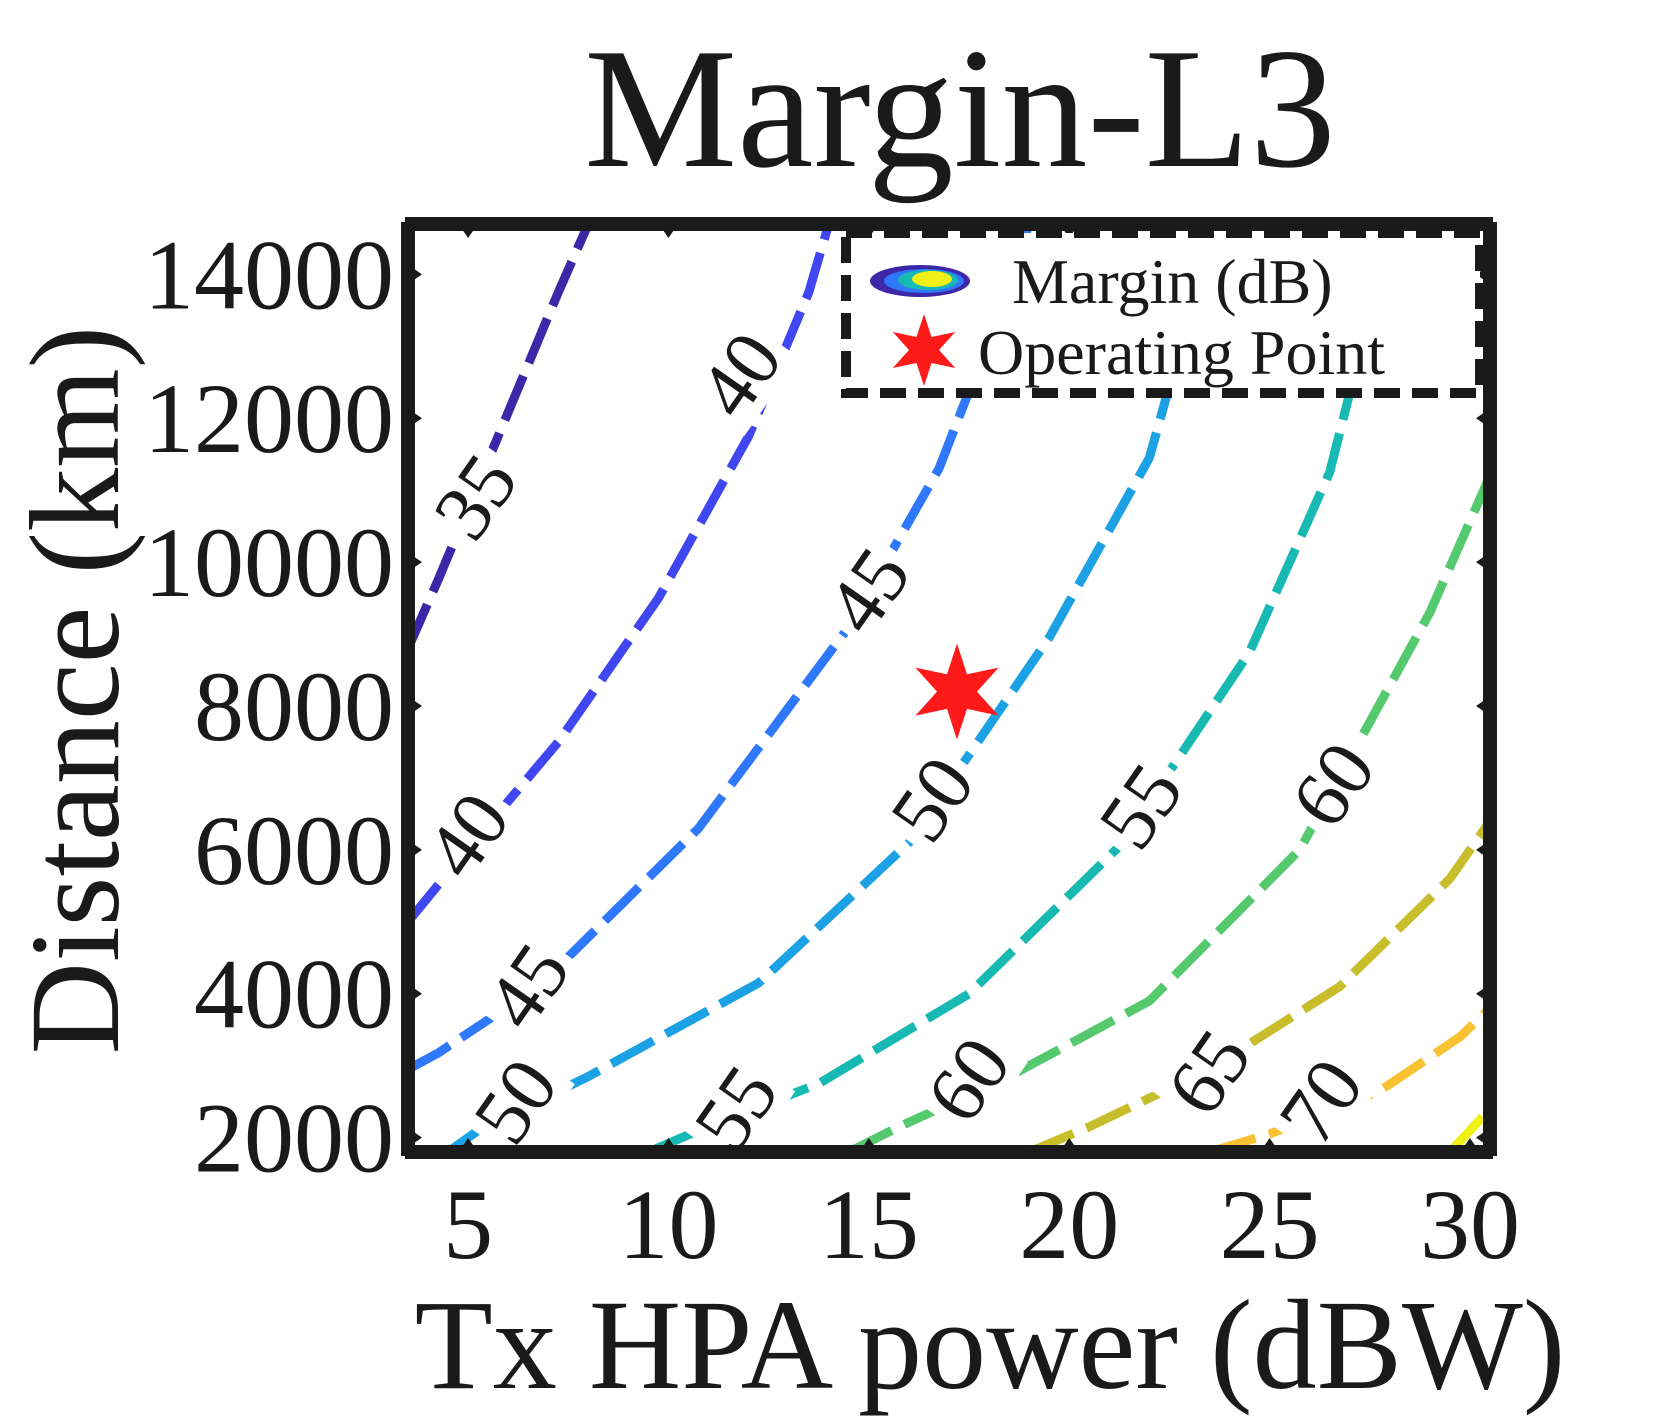  What do you see at coordinates (924, 350) in the screenshot?
I see `legend-star-icon` at bounding box center [924, 350].